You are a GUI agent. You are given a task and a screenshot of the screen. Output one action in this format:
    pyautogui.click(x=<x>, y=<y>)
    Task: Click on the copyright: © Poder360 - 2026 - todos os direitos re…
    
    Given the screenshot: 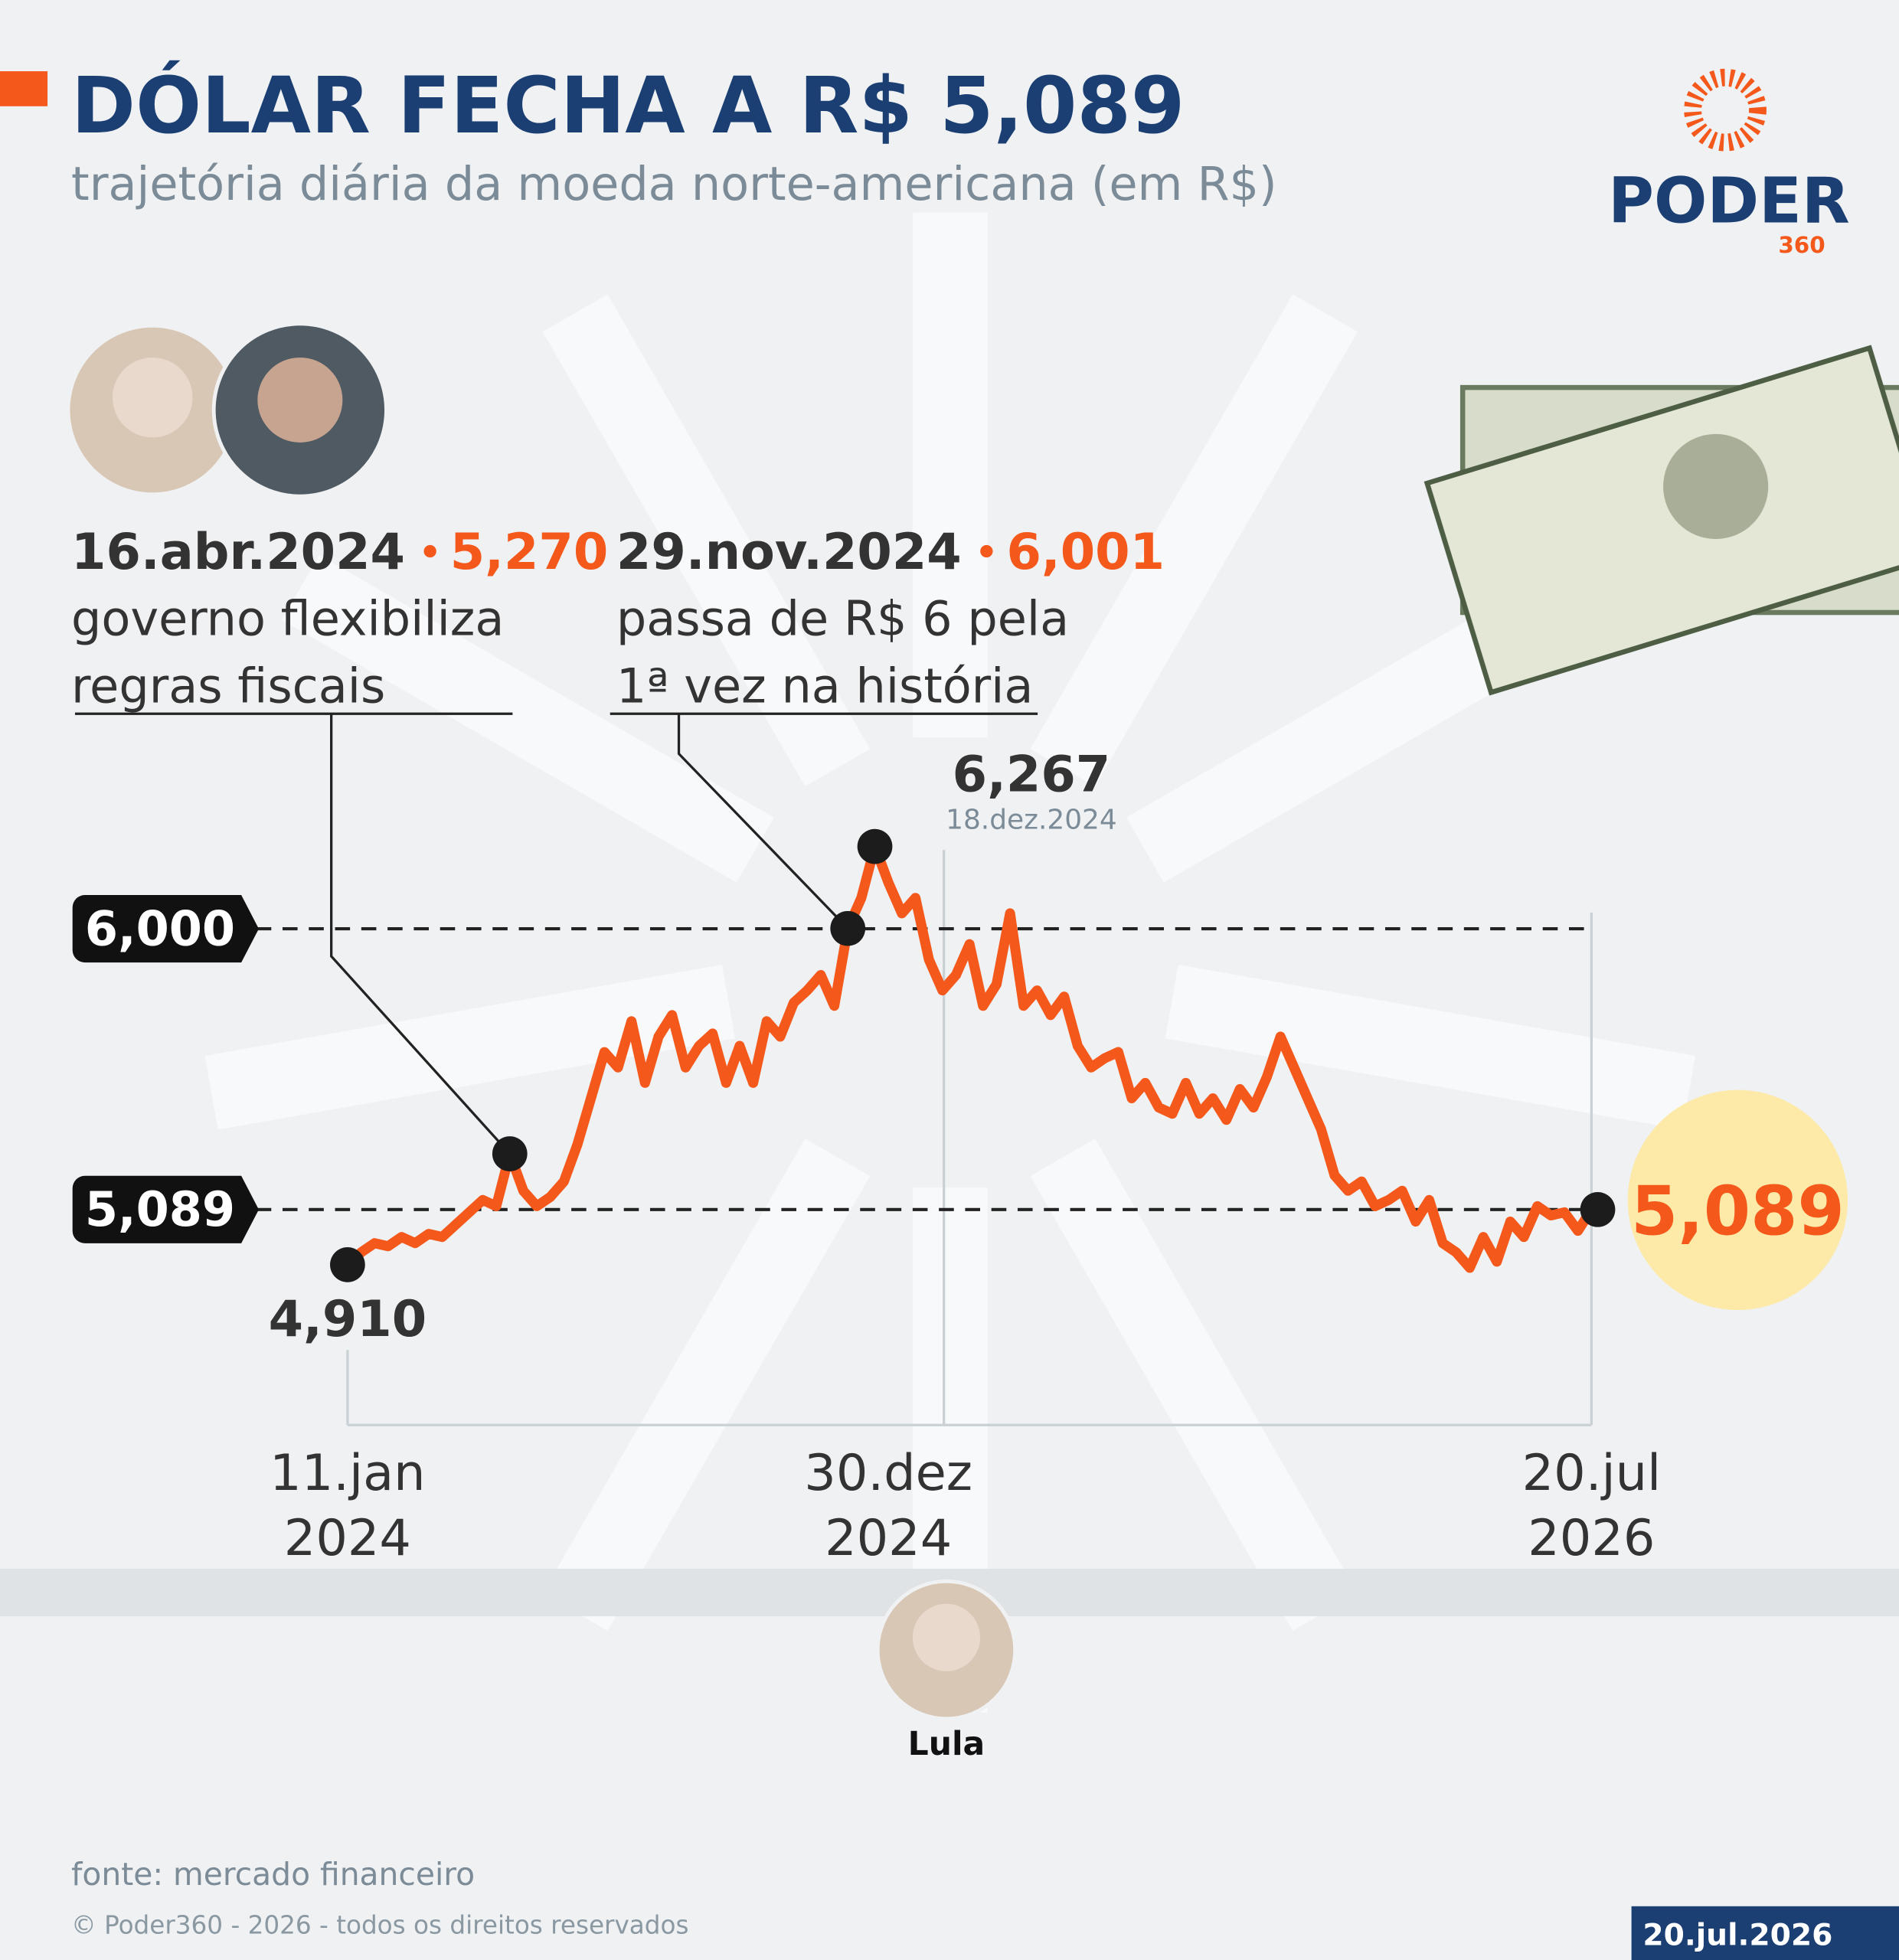 What is the action you would take?
    pyautogui.click(x=379, y=1925)
    